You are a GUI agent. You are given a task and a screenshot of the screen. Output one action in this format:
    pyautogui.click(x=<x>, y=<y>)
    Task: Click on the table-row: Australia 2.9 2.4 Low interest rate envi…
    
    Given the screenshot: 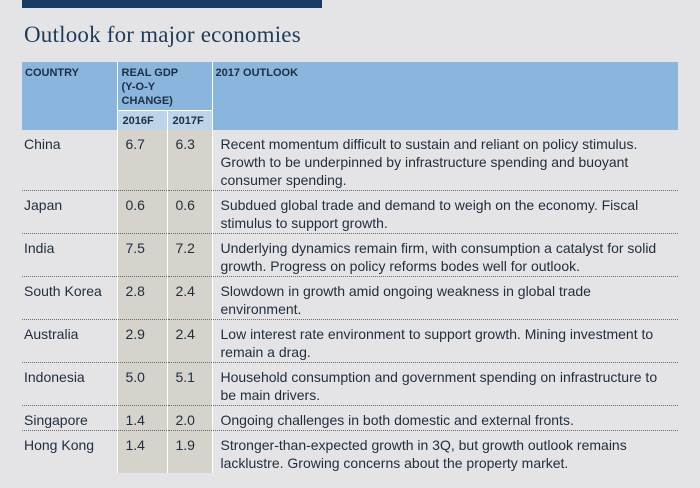 What is the action you would take?
    pyautogui.click(x=350, y=341)
    